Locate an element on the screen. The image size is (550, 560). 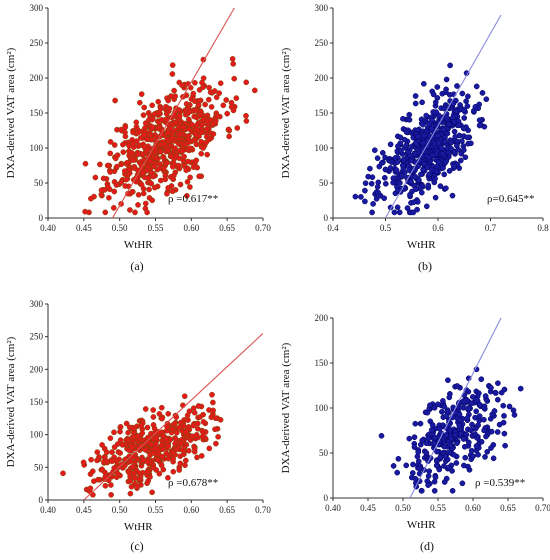
y-tick-label: 0 is located at coordinates (41, 218).